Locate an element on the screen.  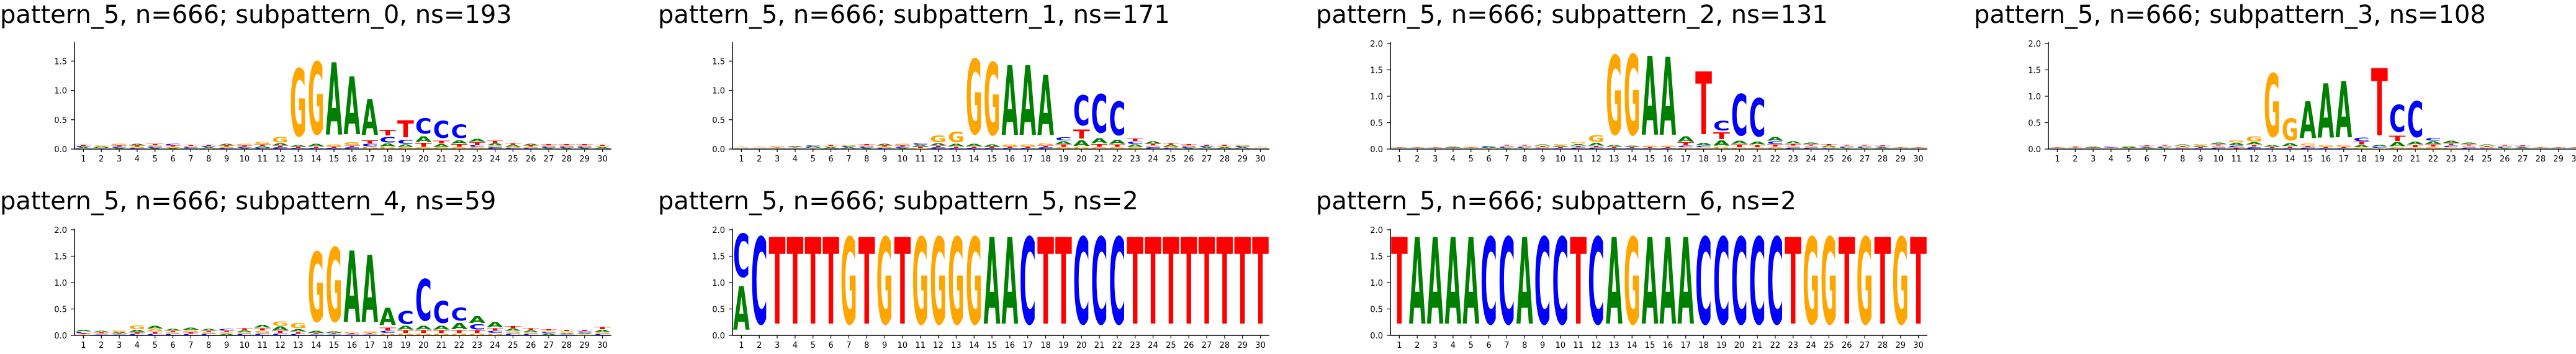
x-tick-label: 30 is located at coordinates (602, 159).